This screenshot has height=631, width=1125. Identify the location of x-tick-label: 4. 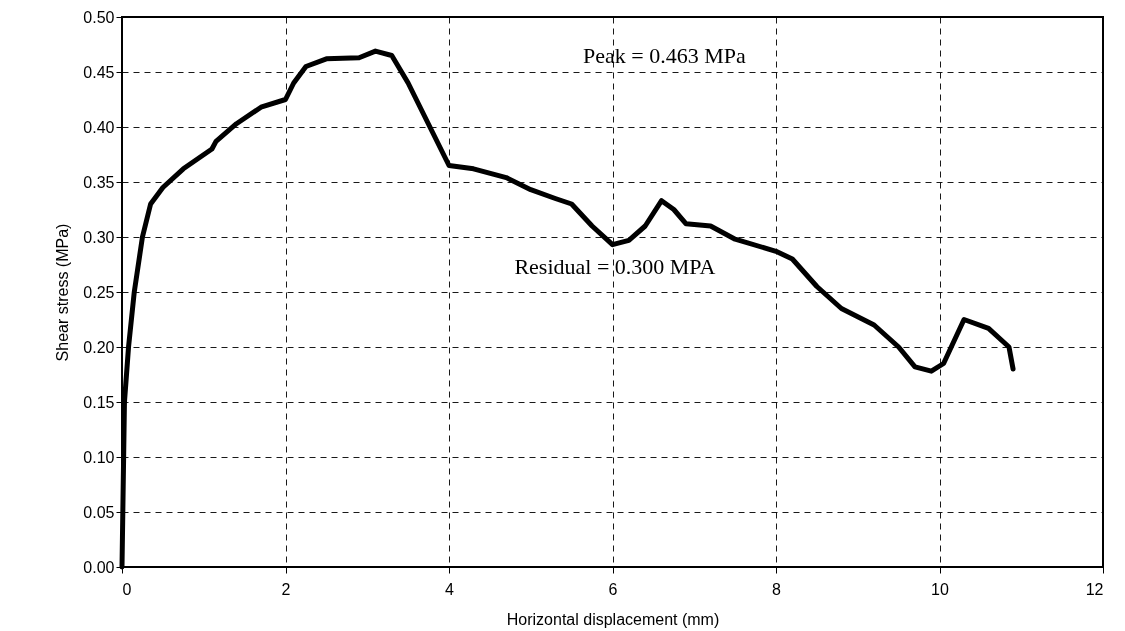
(450, 589).